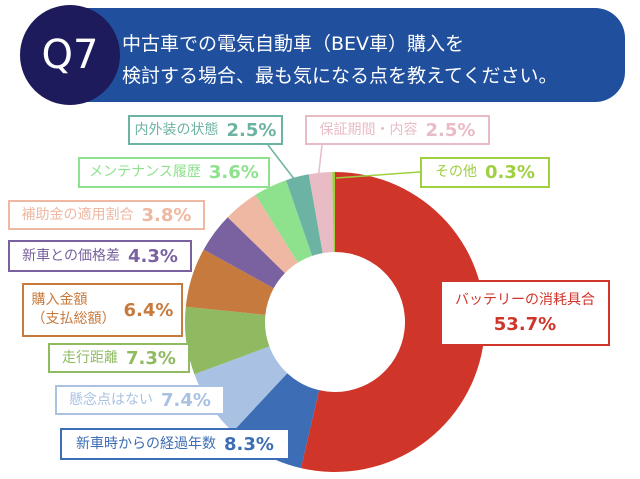  I want to click on value-label: 7.3%, so click(151, 358).